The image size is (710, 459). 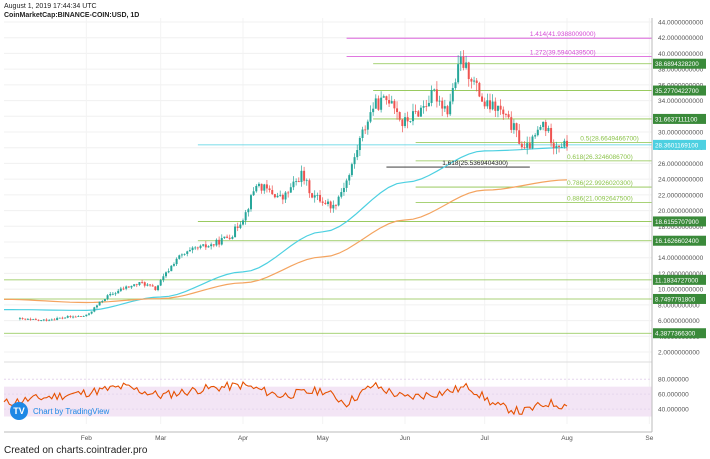 I want to click on fib-extension-label: 1.414(41.9388009000), so click(x=563, y=34).